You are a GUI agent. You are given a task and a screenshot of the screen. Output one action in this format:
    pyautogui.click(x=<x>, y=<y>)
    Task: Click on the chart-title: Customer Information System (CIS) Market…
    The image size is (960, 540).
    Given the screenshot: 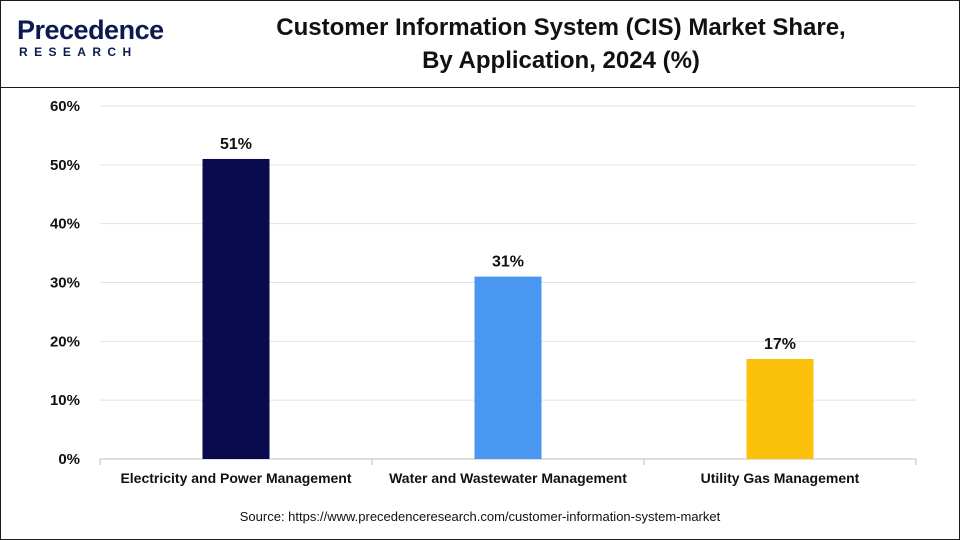 What is the action you would take?
    pyautogui.click(x=561, y=44)
    